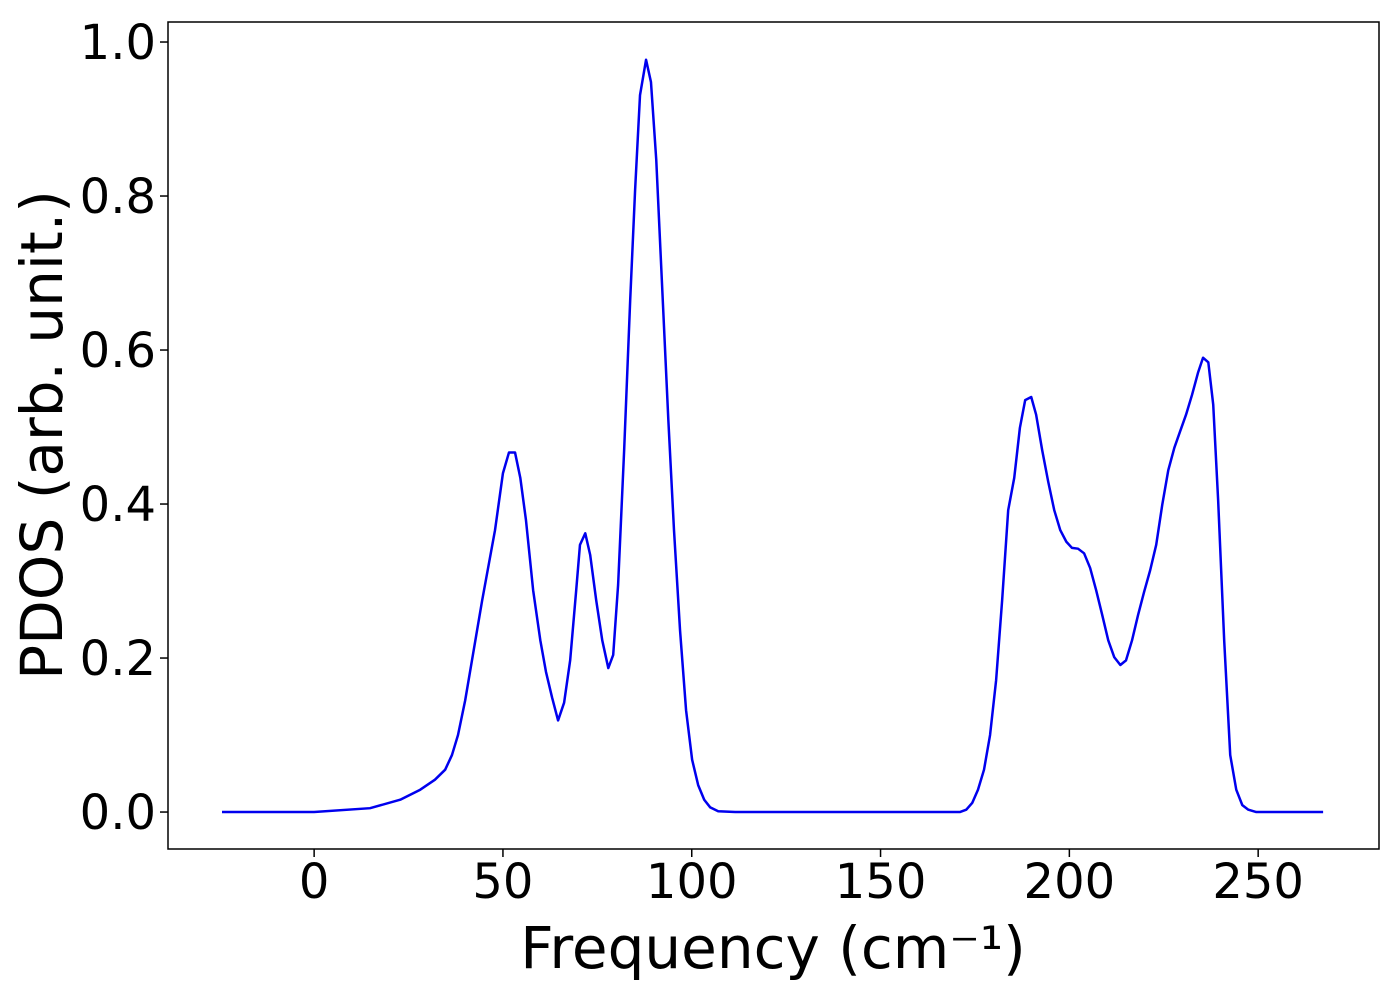 The height and width of the screenshot is (1000, 1400). I want to click on y-tick-label: 0.0, so click(118, 813).